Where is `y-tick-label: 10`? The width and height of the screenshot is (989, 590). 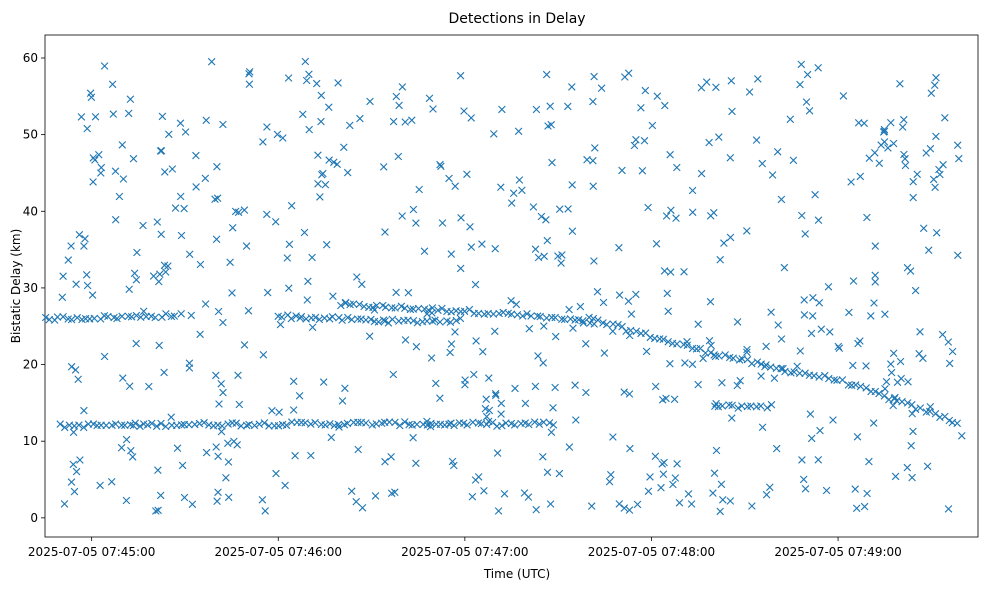
y-tick-label: 10 is located at coordinates (30, 441).